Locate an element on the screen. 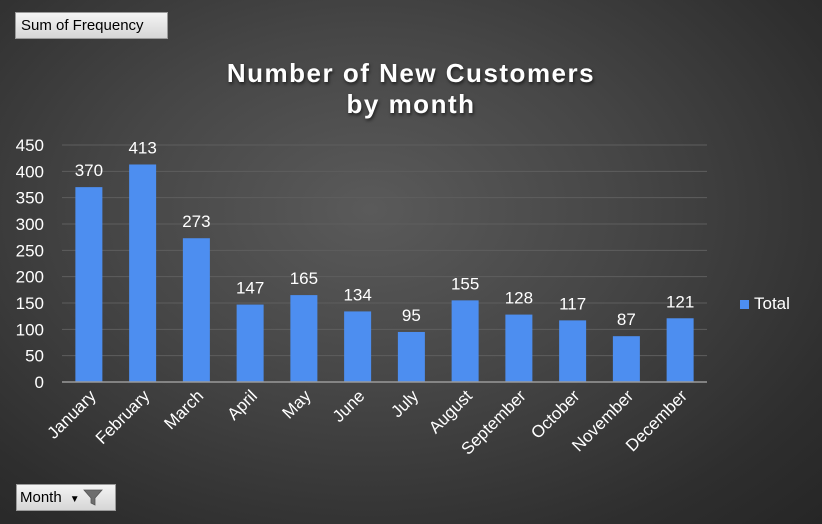  chart-title-line-2: by month is located at coordinates (411, 104).